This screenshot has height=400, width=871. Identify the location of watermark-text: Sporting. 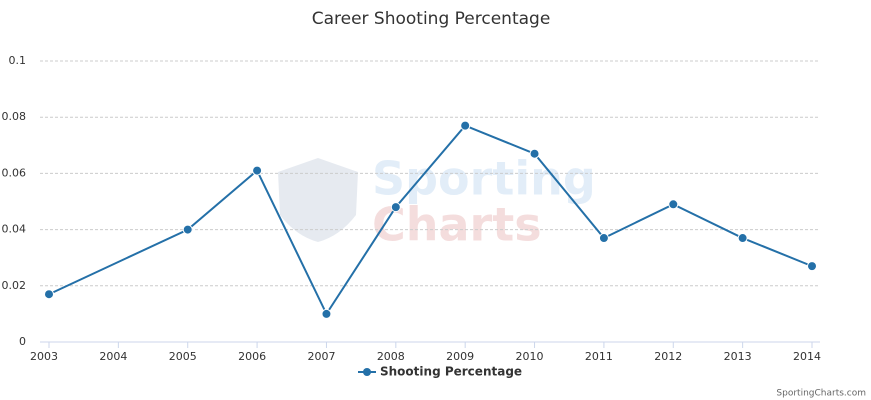
(484, 179).